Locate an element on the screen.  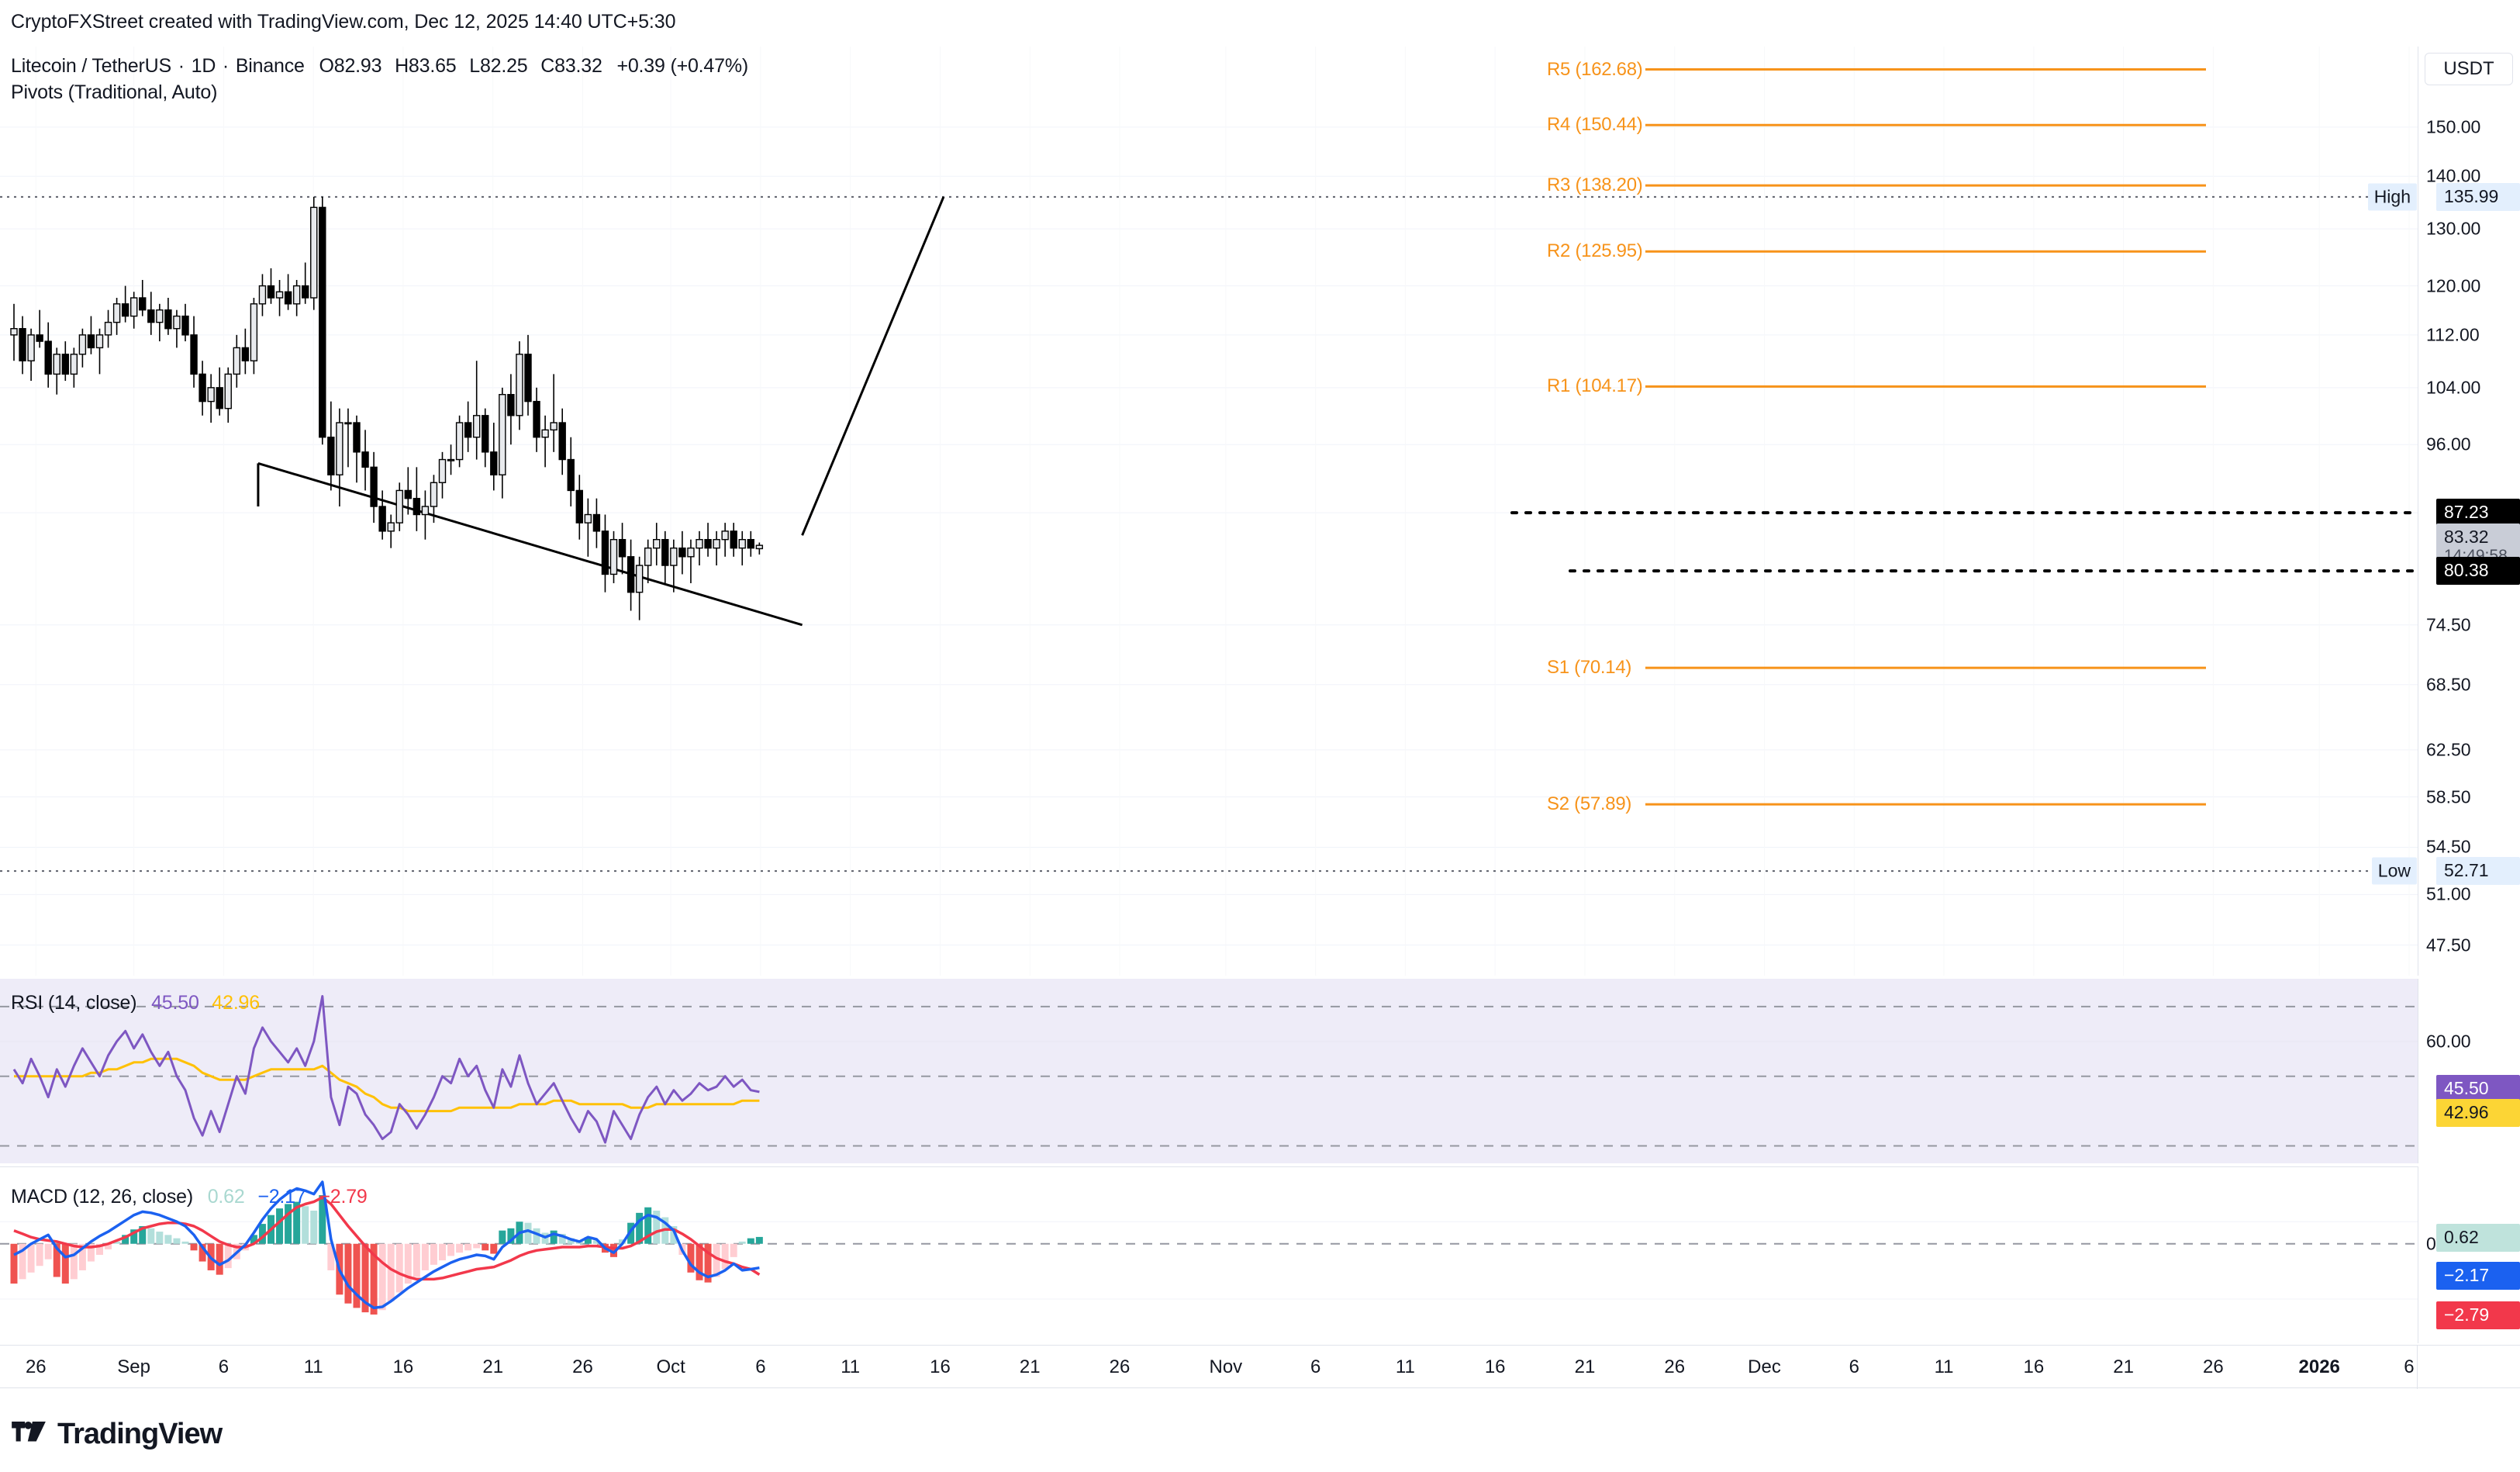
price-axis-tick: 54.50 is located at coordinates (2448, 846).